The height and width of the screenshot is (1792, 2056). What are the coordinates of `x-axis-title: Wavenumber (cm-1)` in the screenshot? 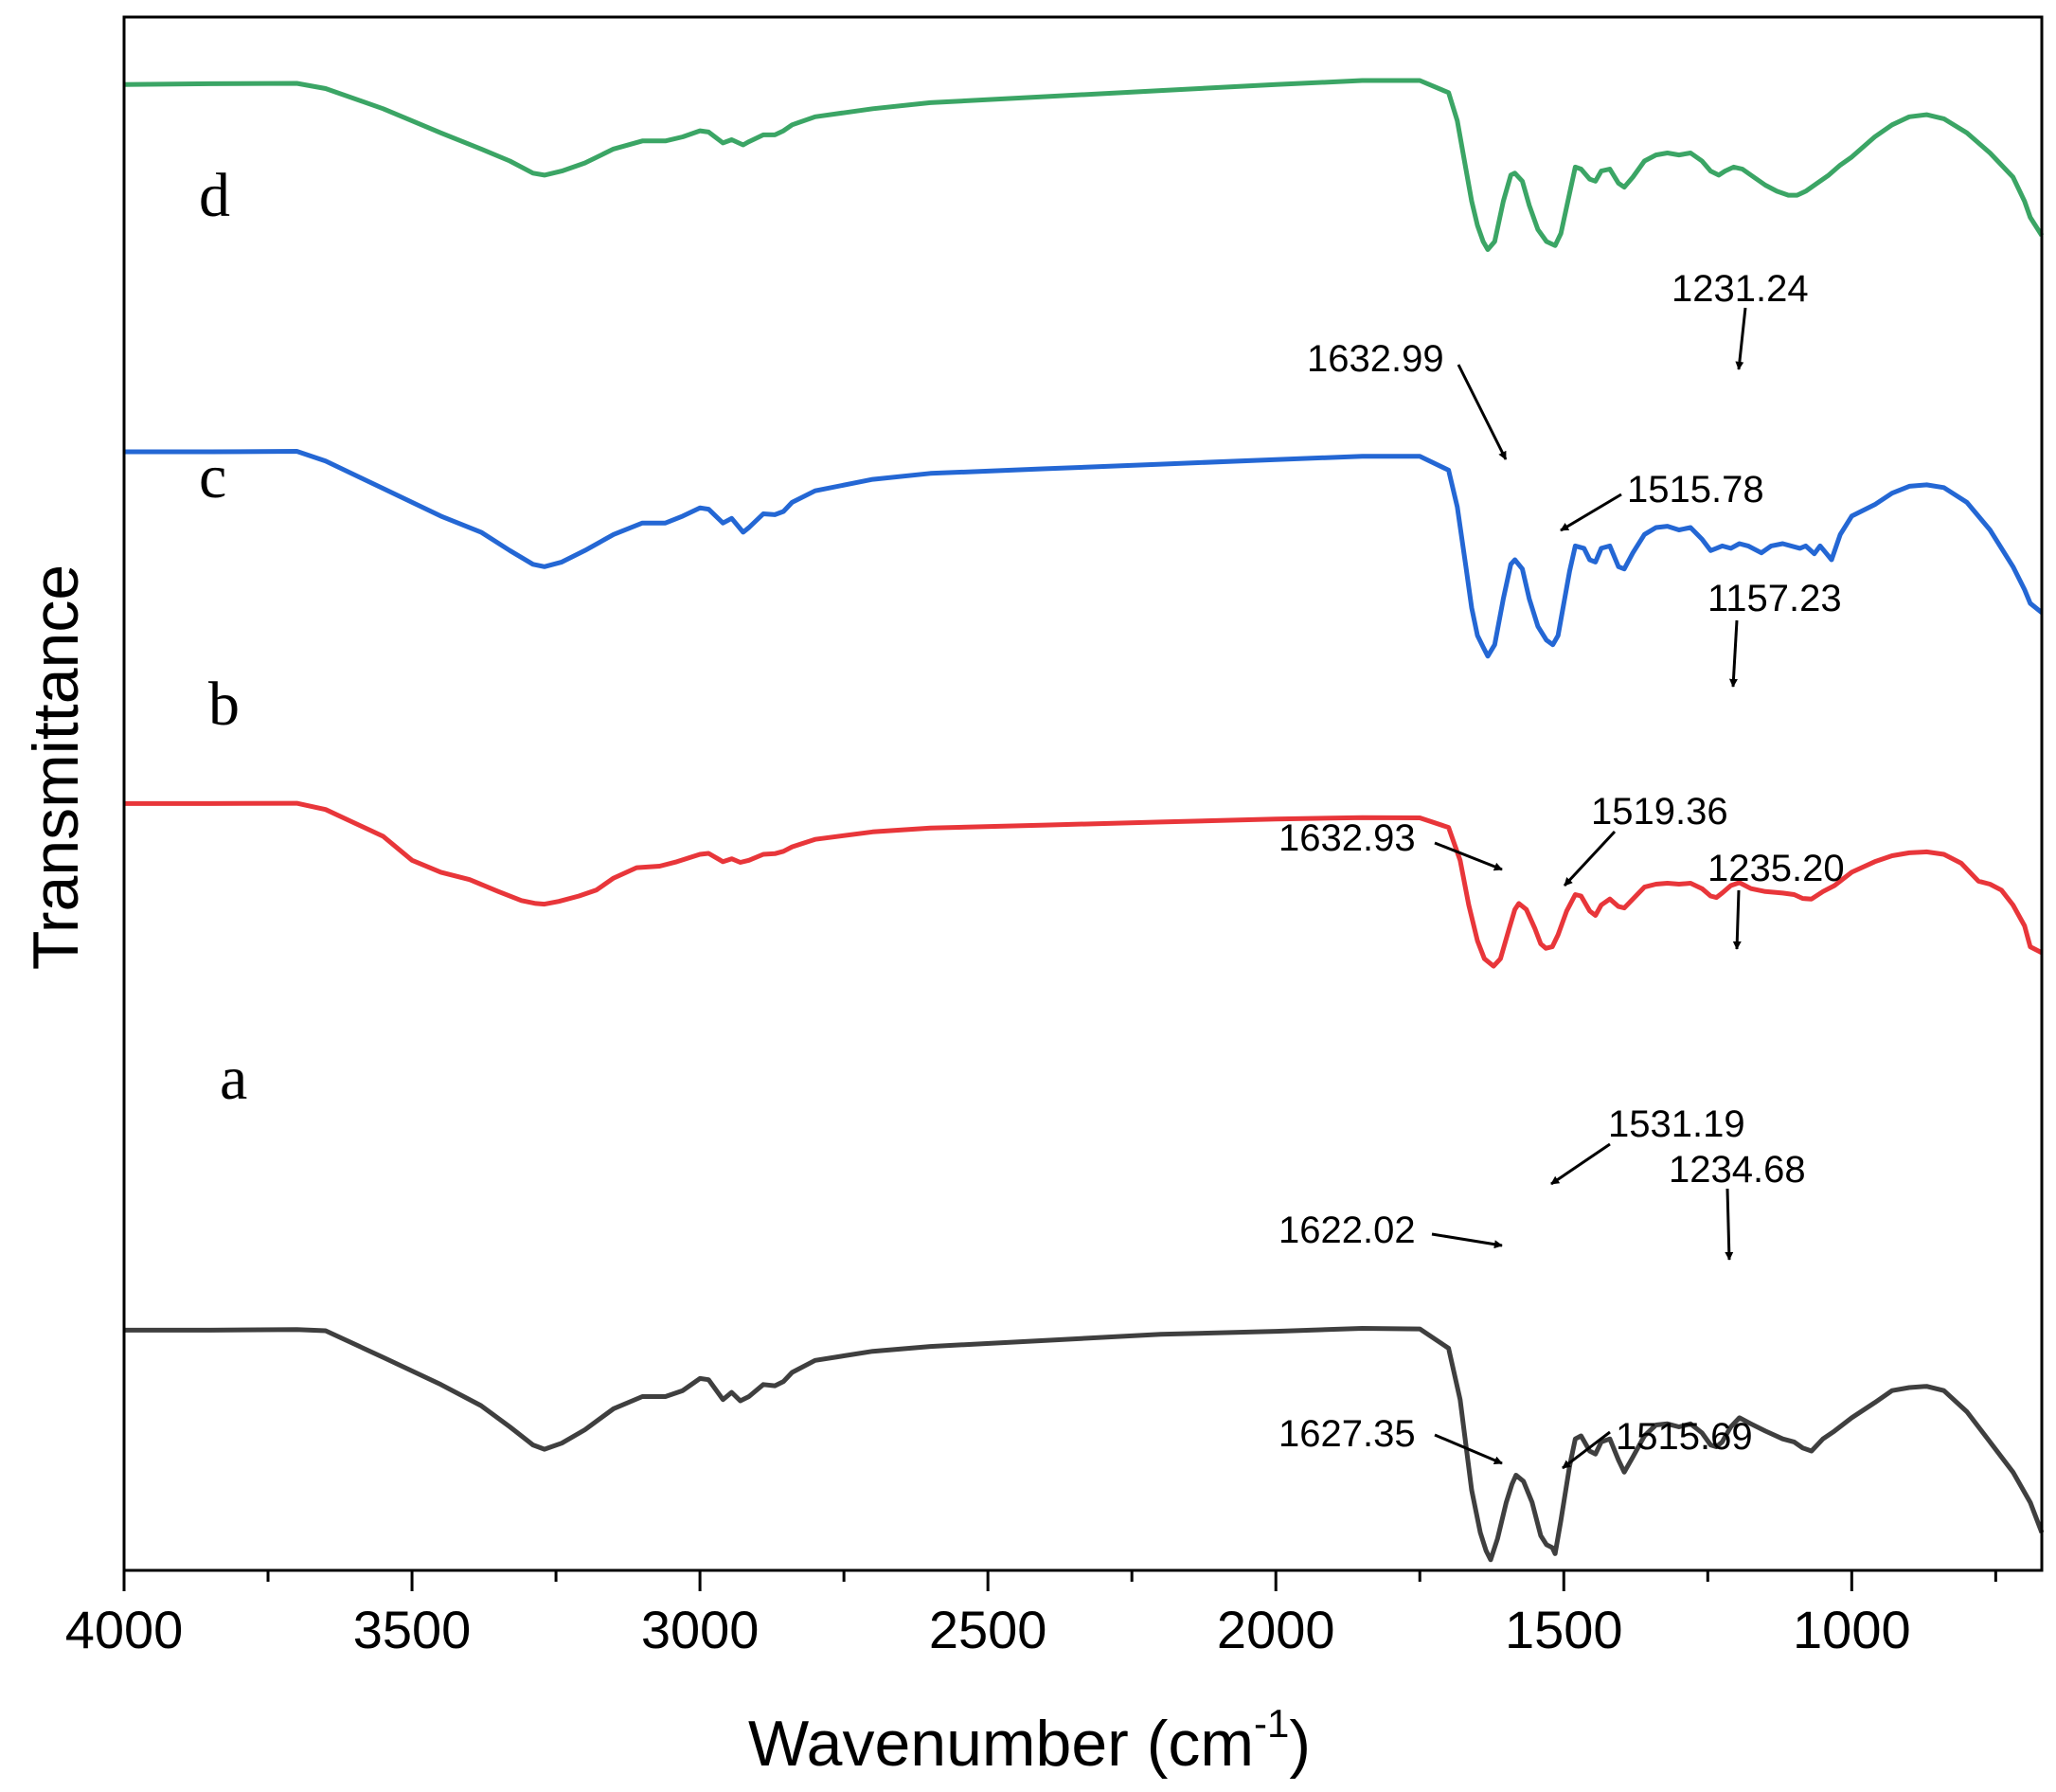 It's located at (1029, 1740).